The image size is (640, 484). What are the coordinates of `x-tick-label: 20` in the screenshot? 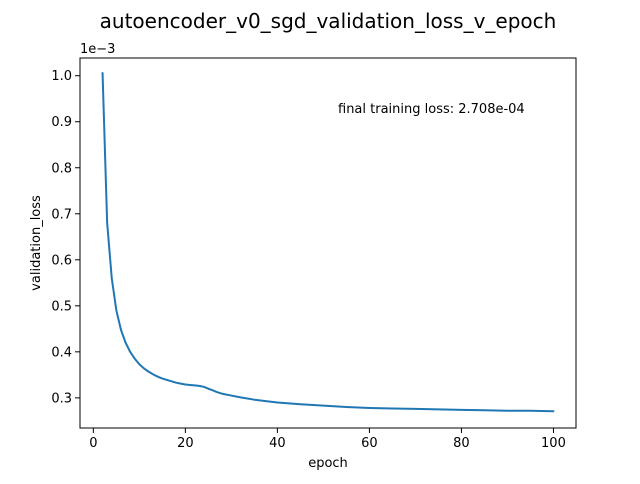 It's located at (185, 443).